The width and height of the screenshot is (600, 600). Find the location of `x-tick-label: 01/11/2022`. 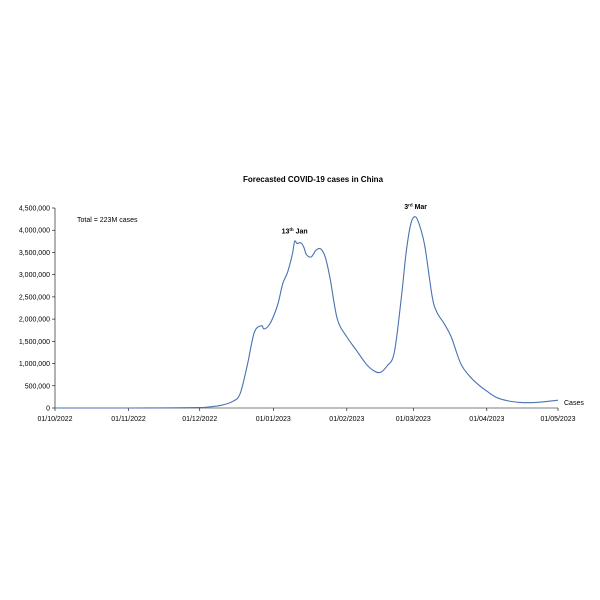

x-tick-label: 01/11/2022 is located at coordinates (128, 419).